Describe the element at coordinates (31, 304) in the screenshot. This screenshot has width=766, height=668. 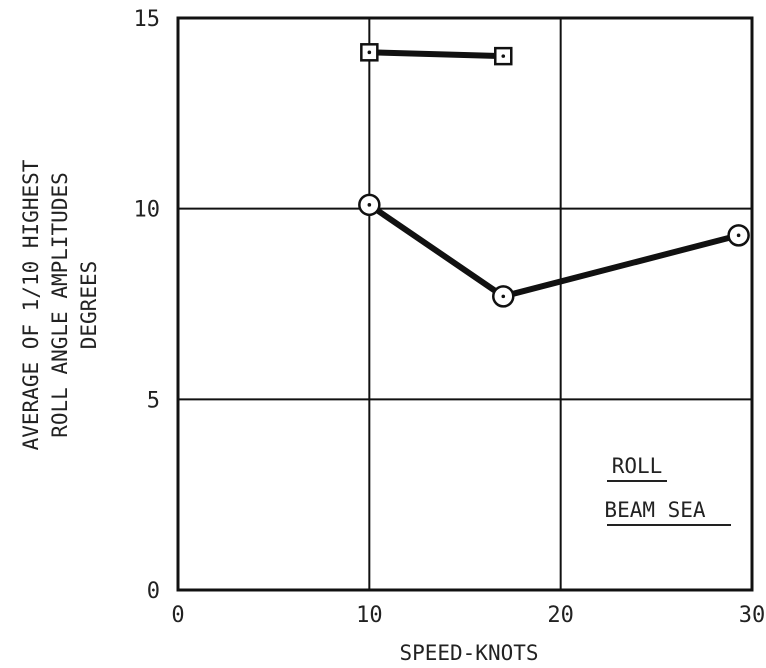
I see `y-axis-title-line-1: AVERAGE OF 1/10 HIGHEST` at that location.